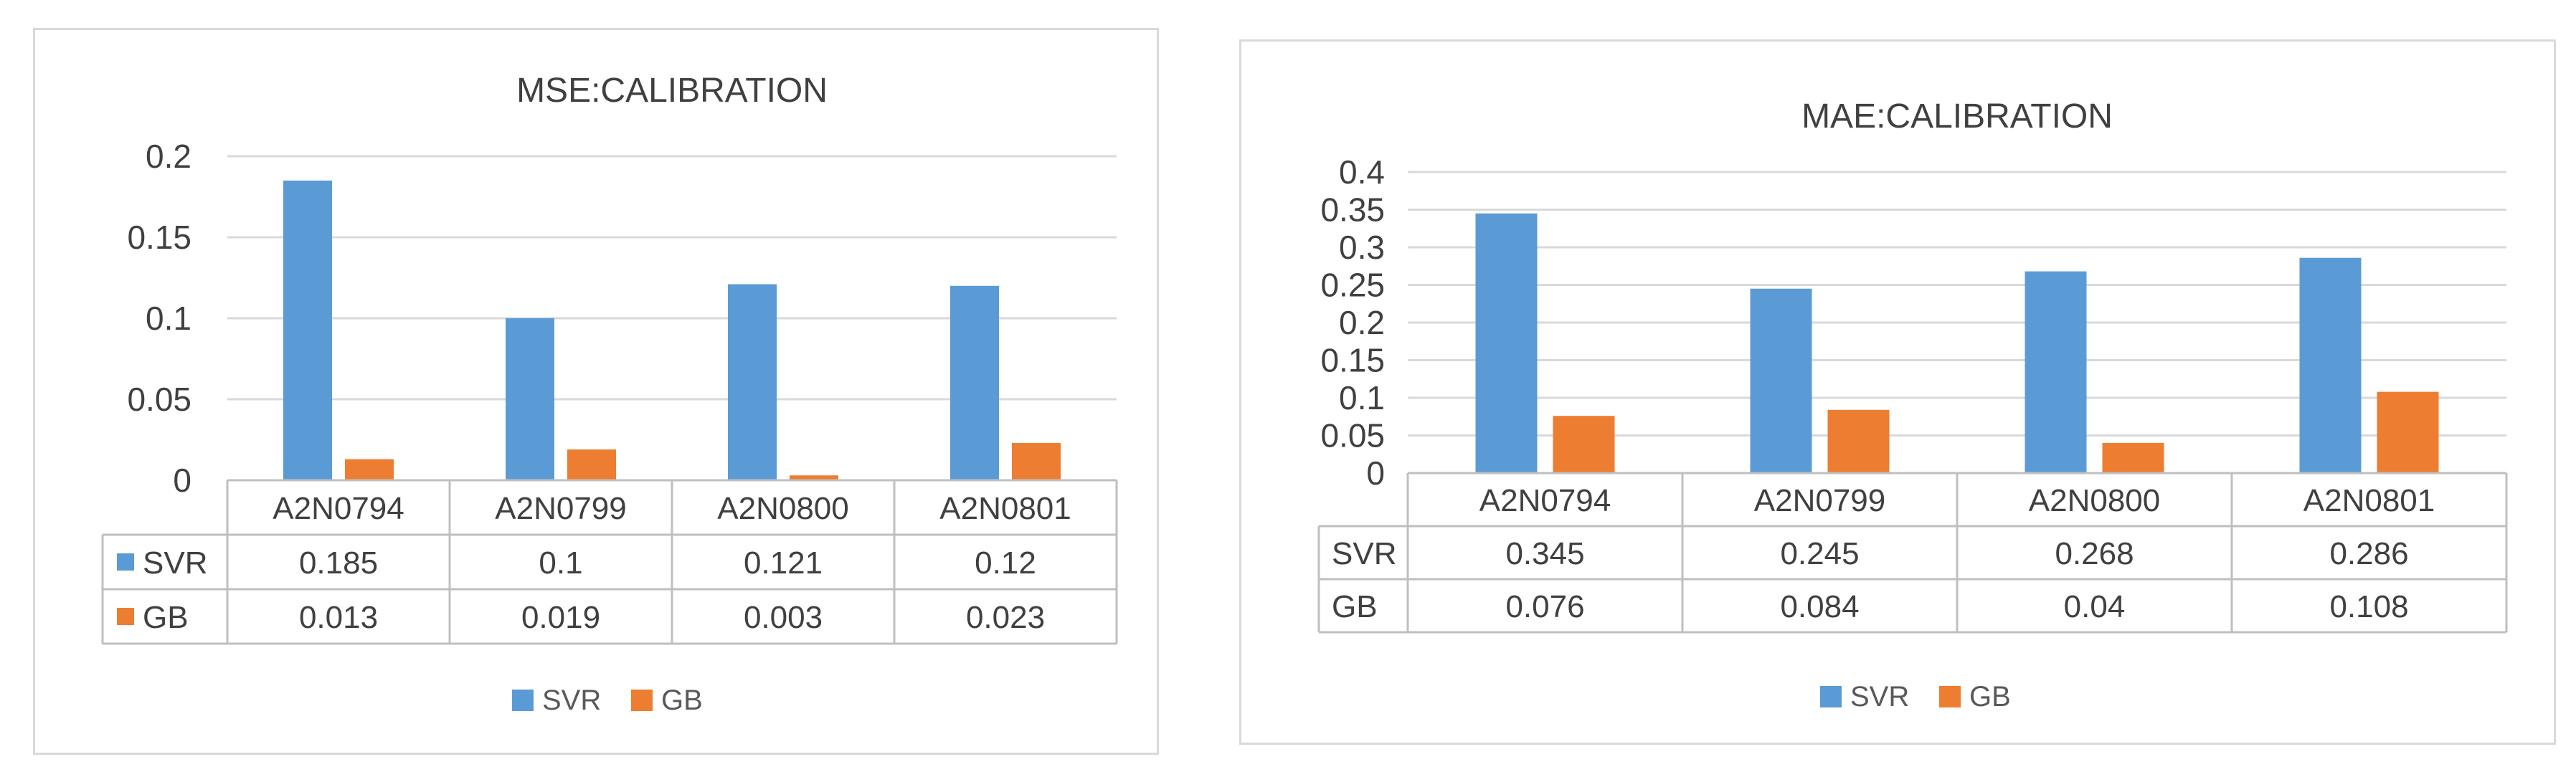 This screenshot has width=2576, height=777. I want to click on y-tick-label: 0.4, so click(1362, 172).